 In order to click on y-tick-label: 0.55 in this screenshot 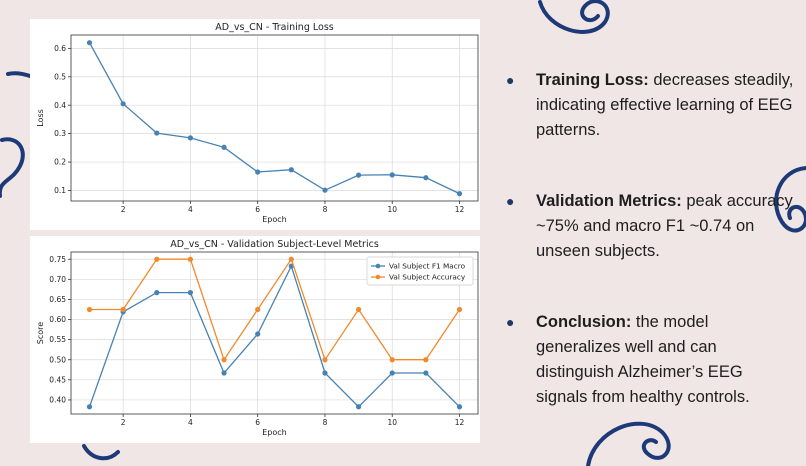, I will do `click(57, 339)`.